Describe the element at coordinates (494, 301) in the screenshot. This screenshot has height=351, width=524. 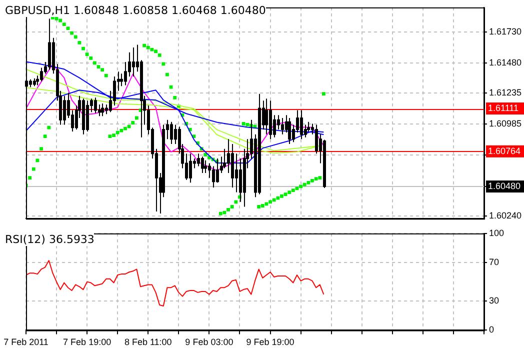
I see `y-tick-label: 30` at that location.